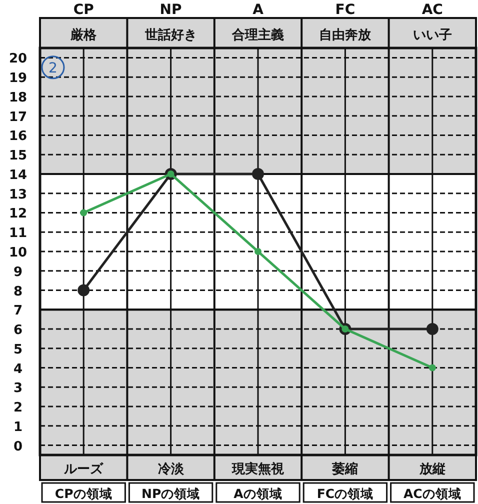 The image size is (478, 504). I want to click on y-tick-label: 16, so click(18, 136).